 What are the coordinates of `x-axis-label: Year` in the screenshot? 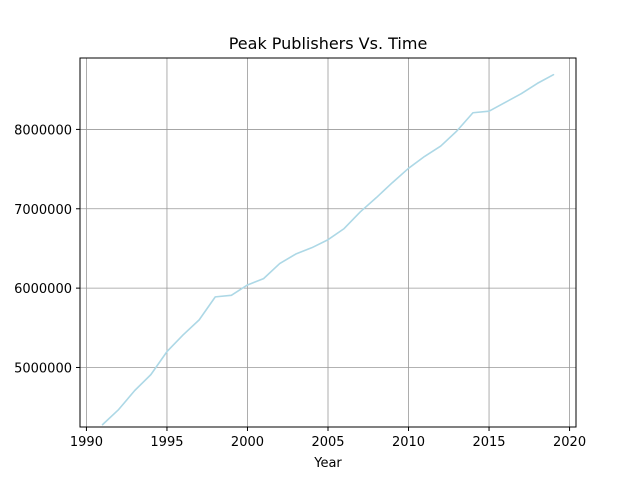 It's located at (327, 463).